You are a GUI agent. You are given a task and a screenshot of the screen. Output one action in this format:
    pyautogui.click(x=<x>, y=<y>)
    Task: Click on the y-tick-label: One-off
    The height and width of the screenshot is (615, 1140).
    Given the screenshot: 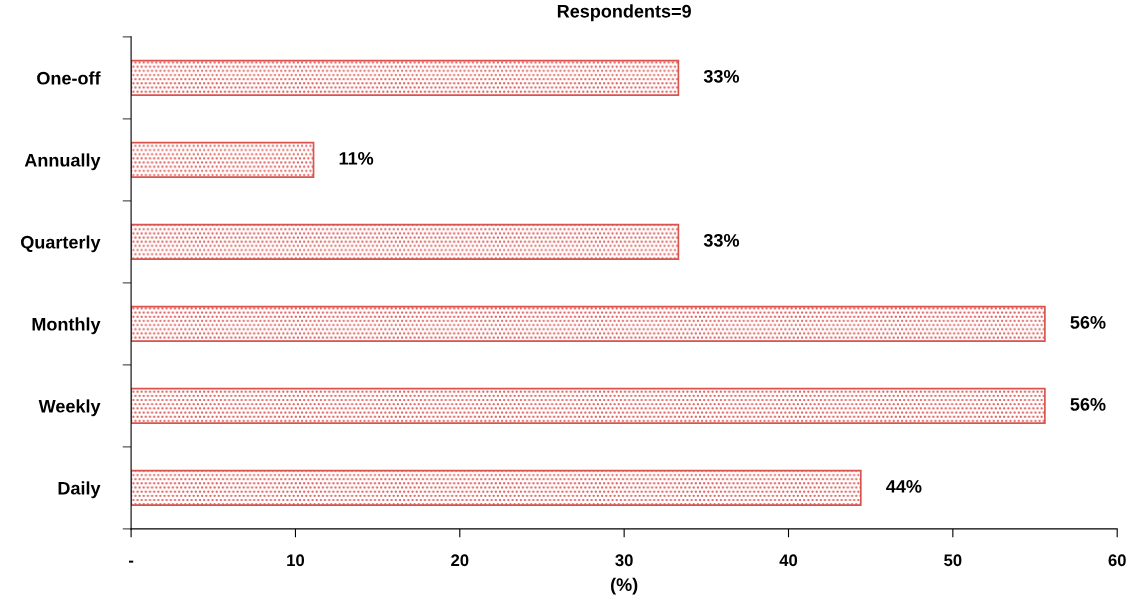 What is the action you would take?
    pyautogui.click(x=69, y=78)
    